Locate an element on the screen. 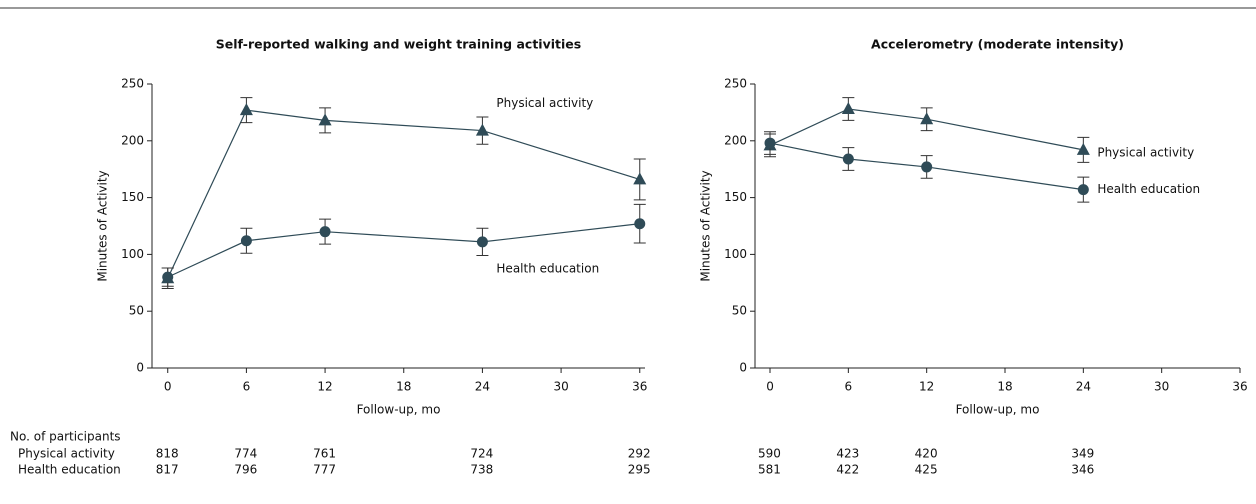  count-value: 796 is located at coordinates (245, 470).